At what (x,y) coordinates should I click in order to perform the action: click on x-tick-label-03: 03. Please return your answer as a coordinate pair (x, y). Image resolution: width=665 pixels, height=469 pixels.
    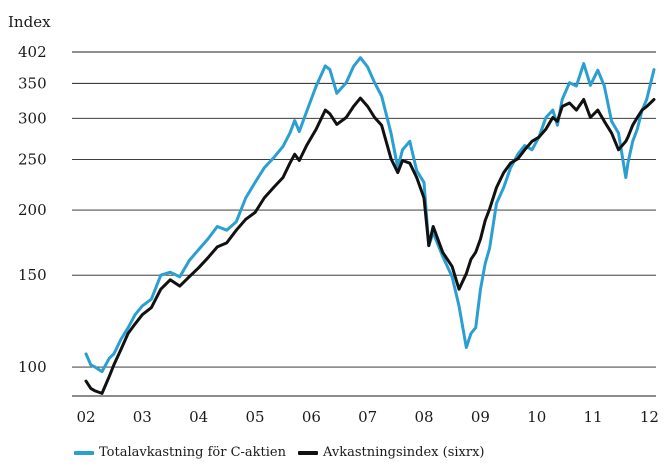
    Looking at the image, I should click on (142, 417).